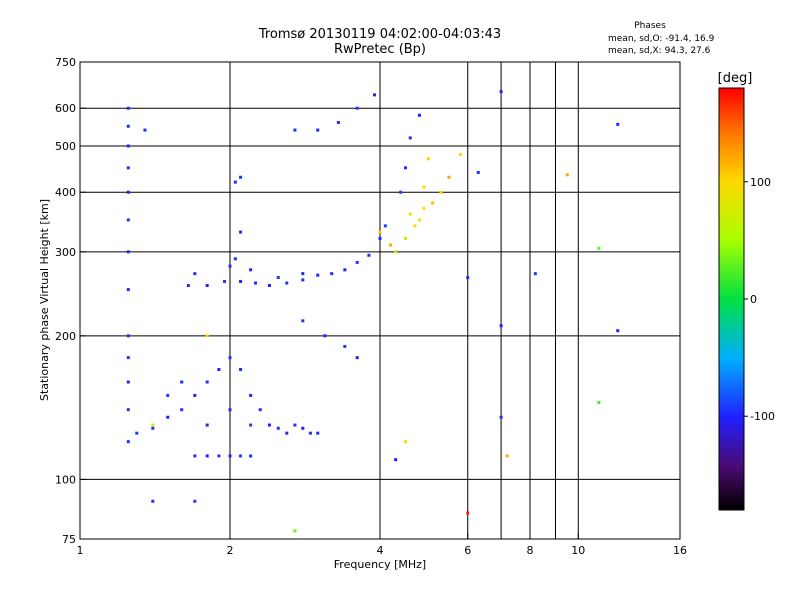  Describe the element at coordinates (680, 550) in the screenshot. I see `x-tick-label: 16` at that location.